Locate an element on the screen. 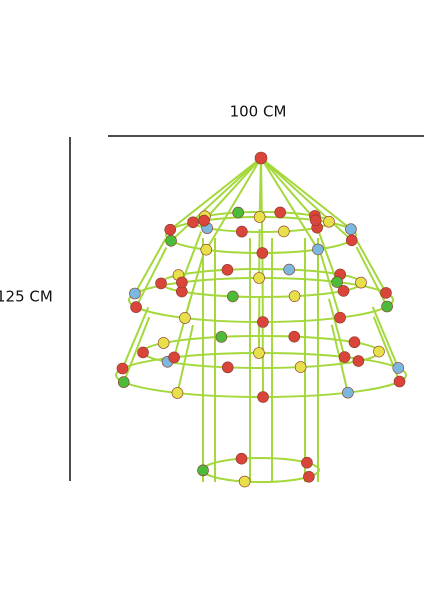  width-label: 100 CM is located at coordinates (258, 112).